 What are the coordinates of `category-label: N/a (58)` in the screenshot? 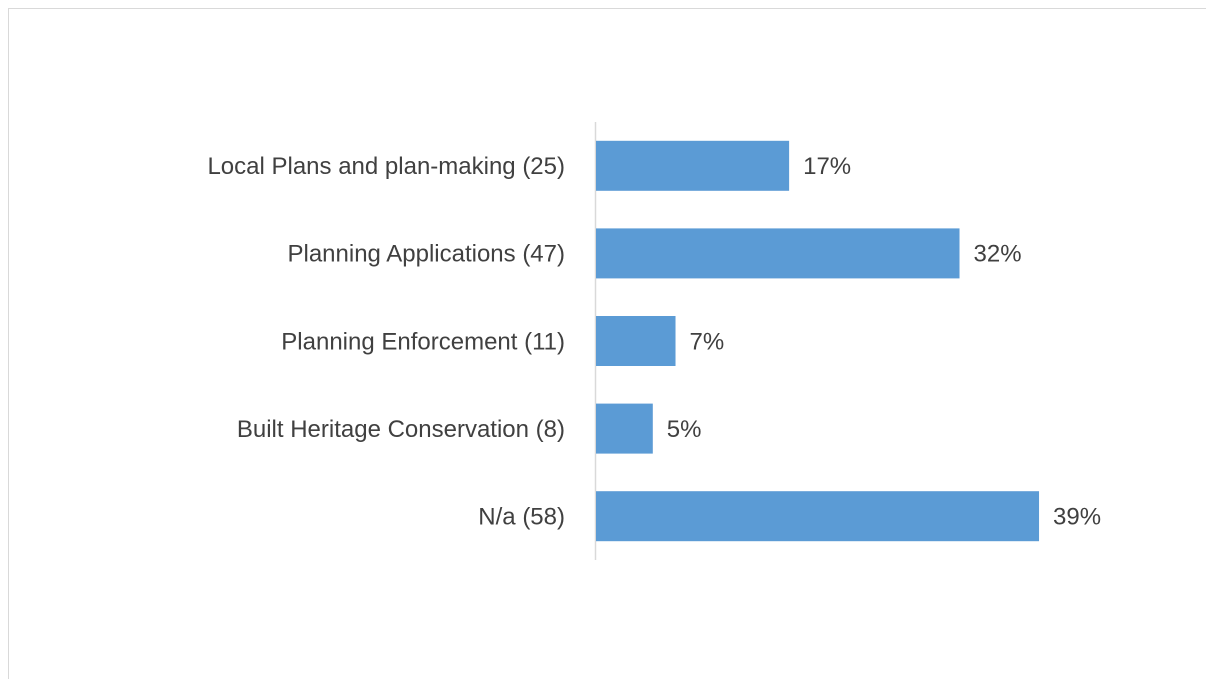 It's located at (521, 517).